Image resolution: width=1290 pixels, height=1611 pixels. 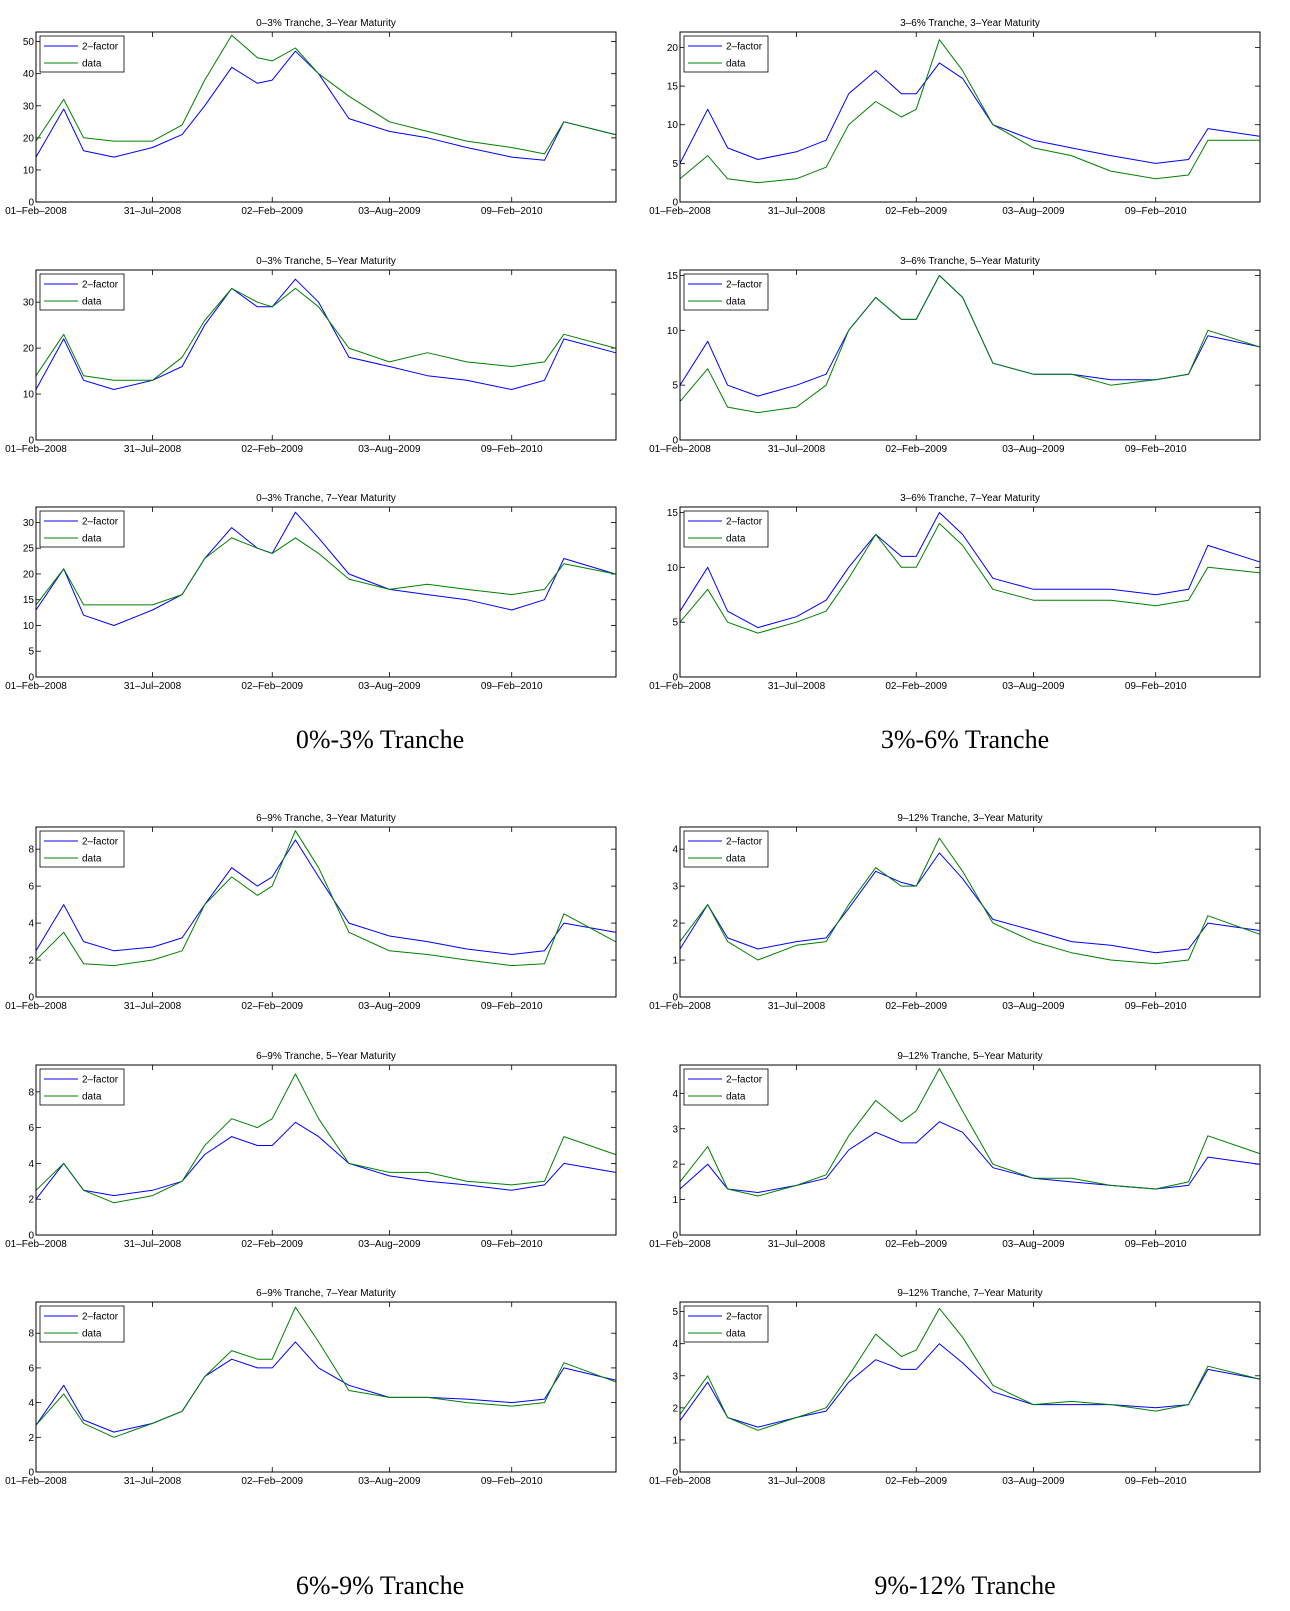 I want to click on panel-caption: 0%-3% Tranche, so click(x=380, y=739).